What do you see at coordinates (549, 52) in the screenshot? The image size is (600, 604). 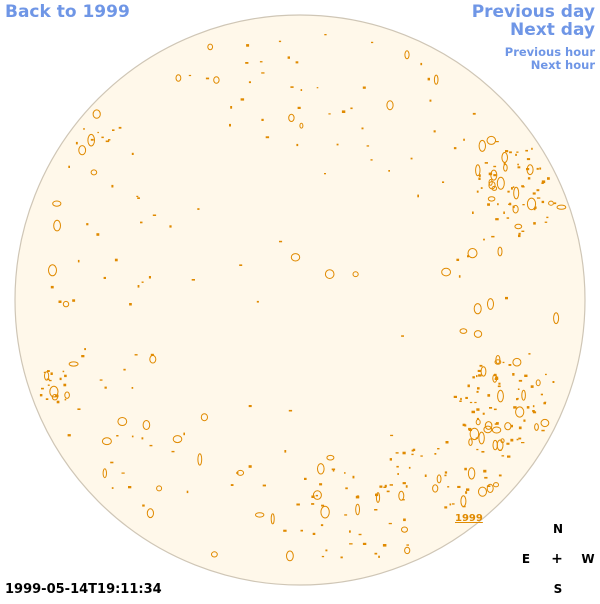 I see `previous-hour-link: Previous hour` at bounding box center [549, 52].